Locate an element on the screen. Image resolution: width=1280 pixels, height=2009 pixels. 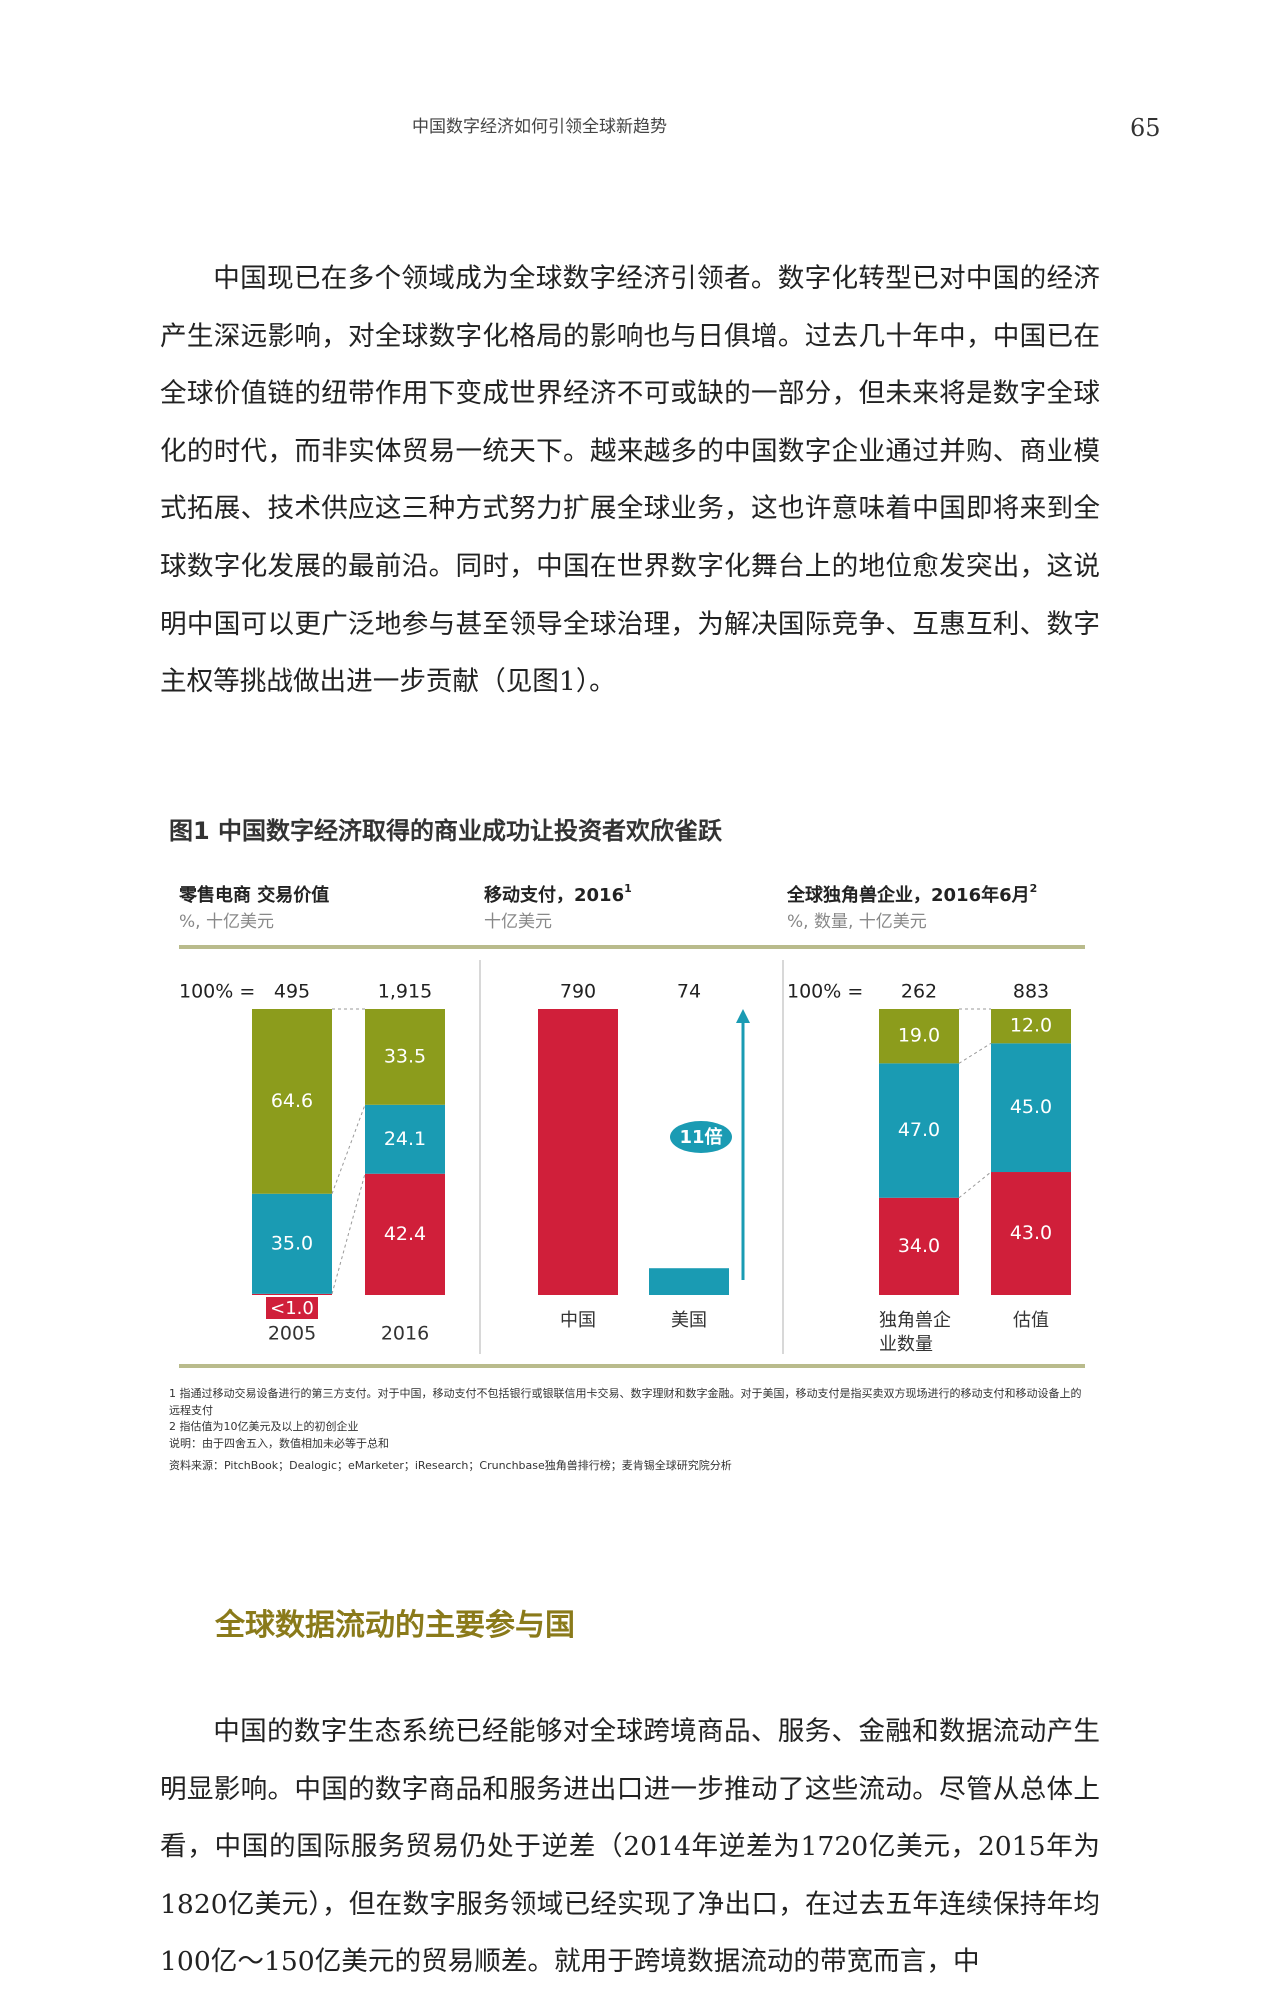
value-label: 43.0 is located at coordinates (1031, 1233).